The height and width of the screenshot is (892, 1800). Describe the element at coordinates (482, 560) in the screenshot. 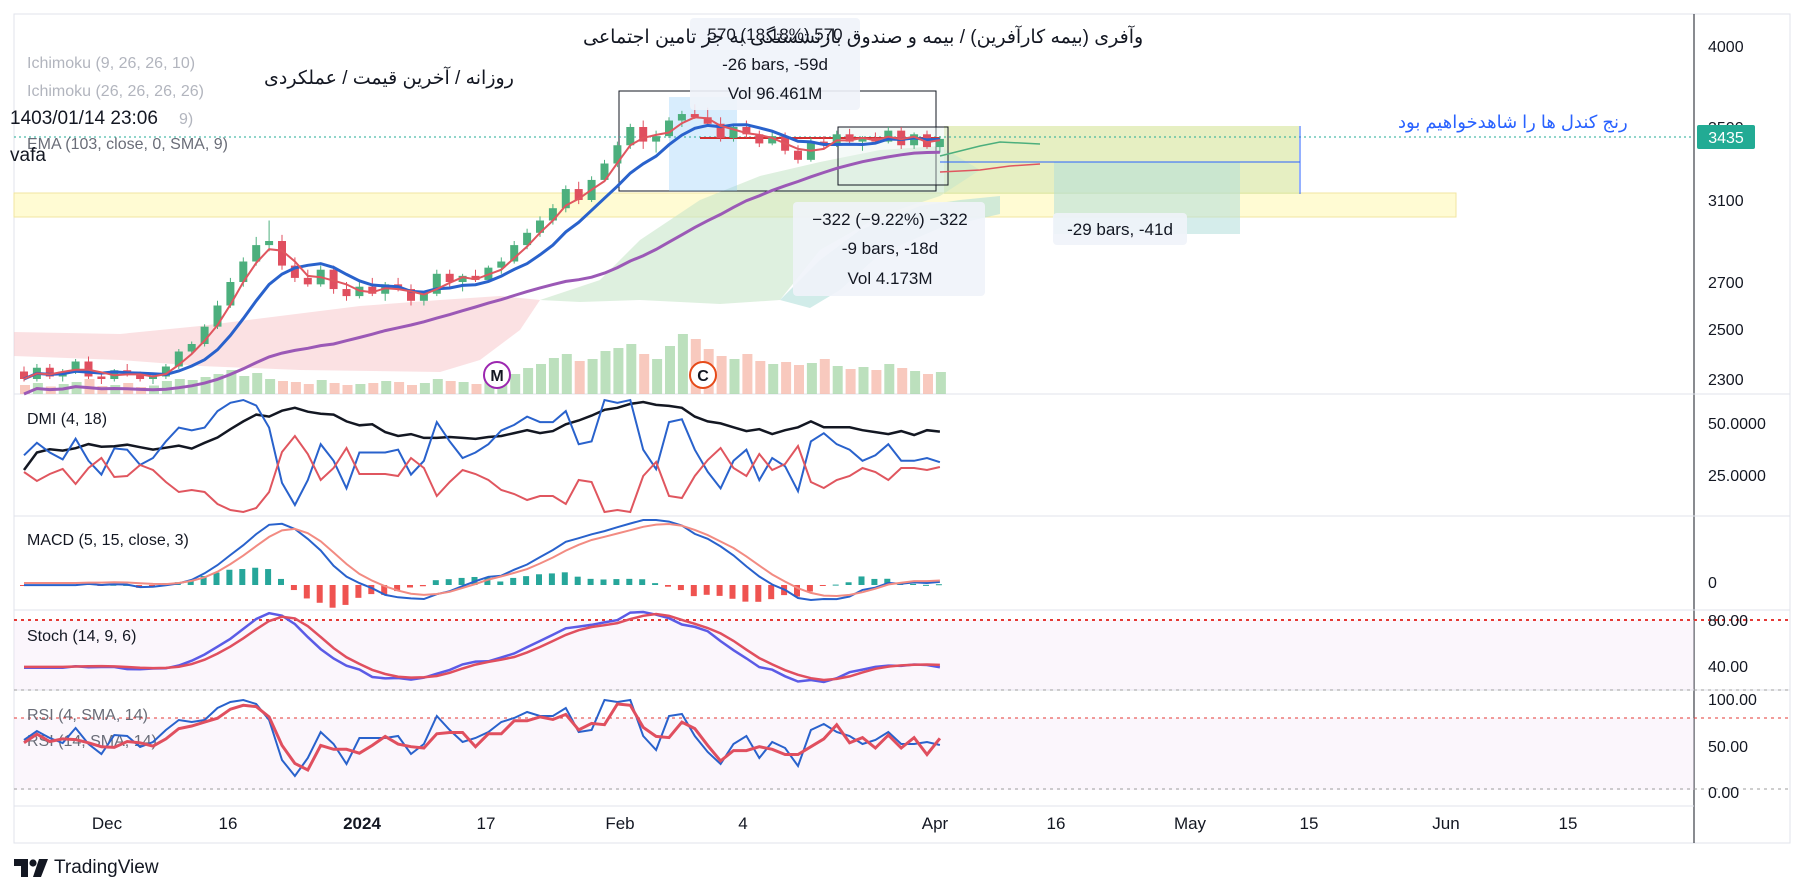

I see `macd-signal-line` at that location.